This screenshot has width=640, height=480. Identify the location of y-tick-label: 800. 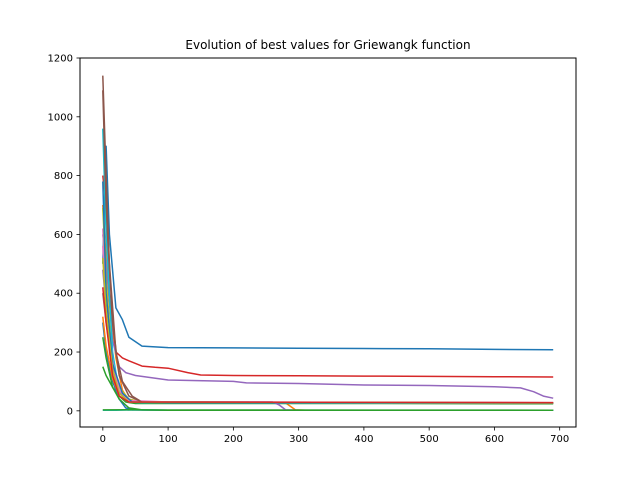
(63, 176).